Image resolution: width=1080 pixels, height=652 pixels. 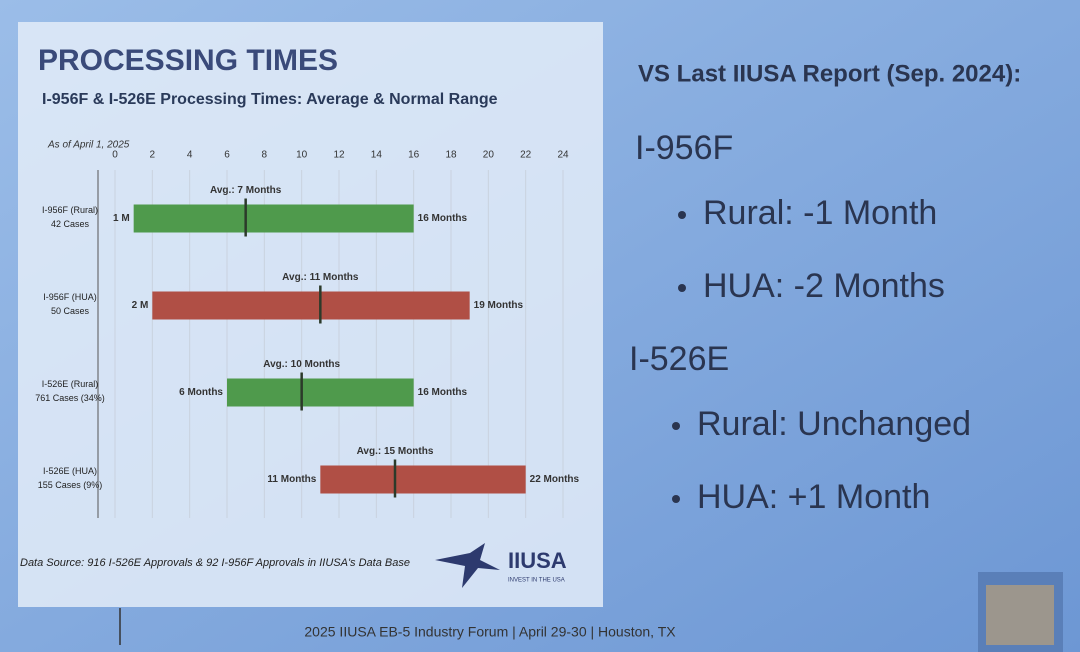 What do you see at coordinates (820, 213) in the screenshot?
I see `bullet-item: Rural: -1 Month` at bounding box center [820, 213].